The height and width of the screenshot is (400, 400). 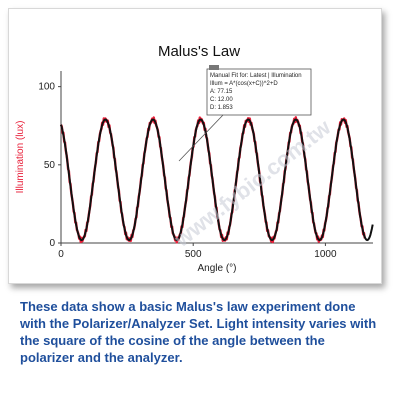 I want to click on legend-param-d: D: 1.853, so click(x=221, y=108).